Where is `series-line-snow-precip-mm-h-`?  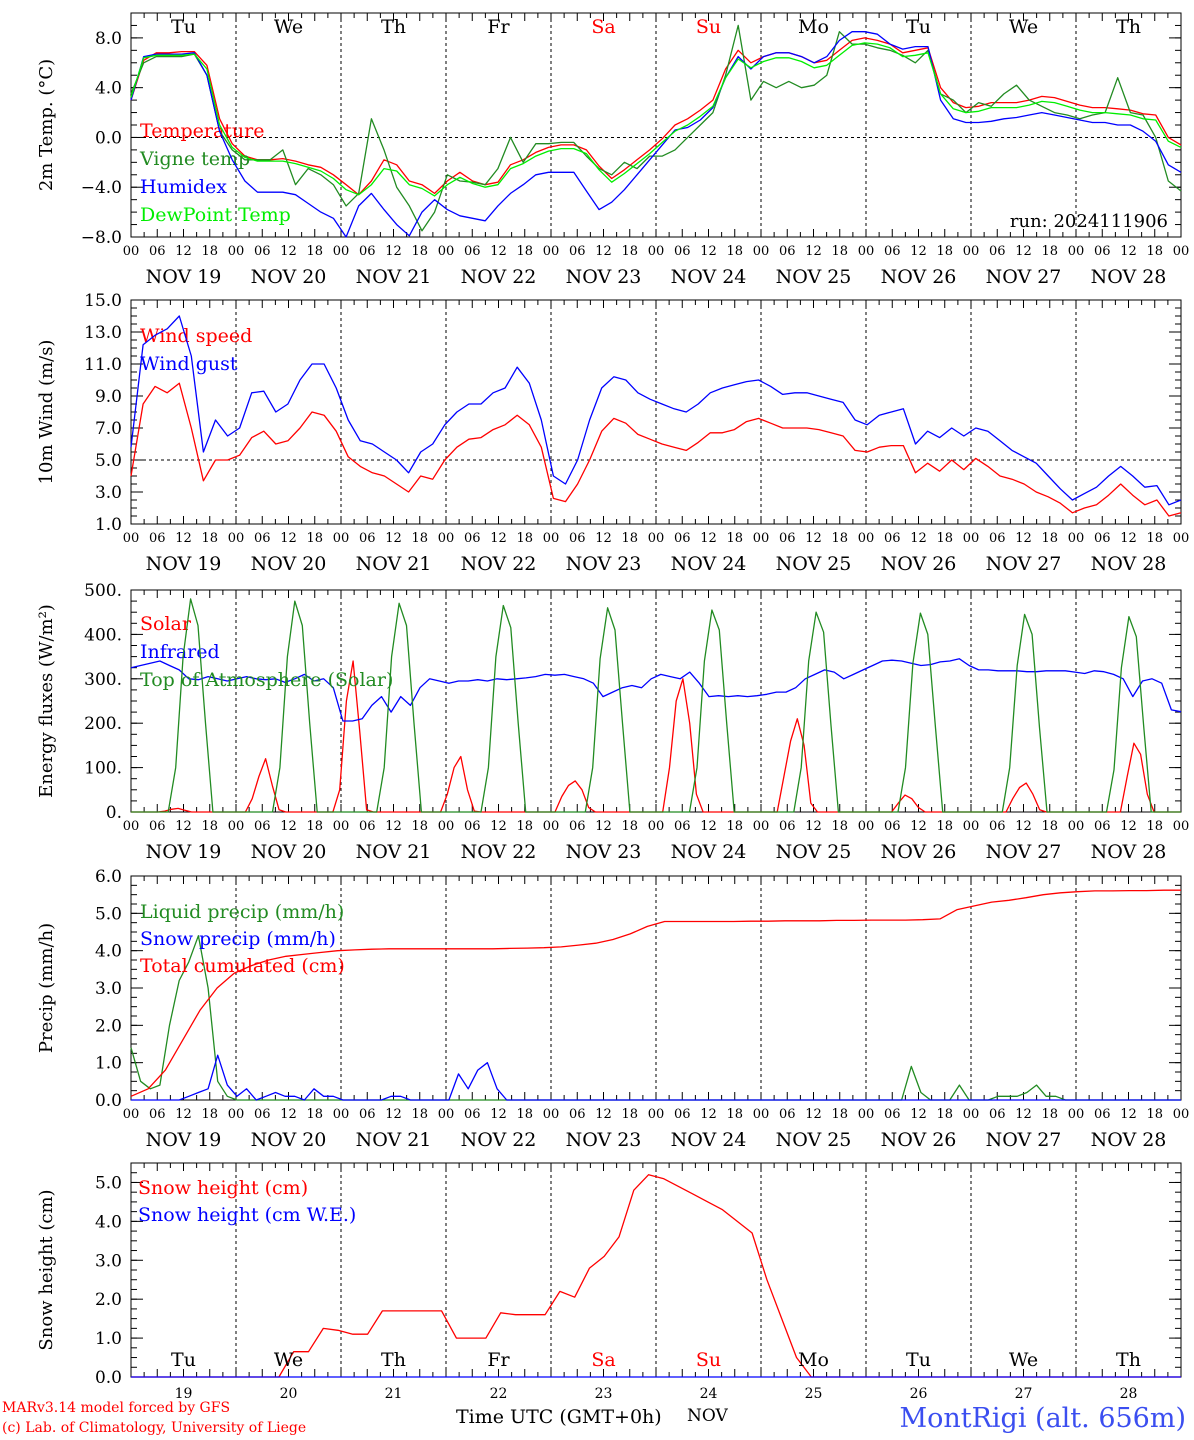 series-line-snow-precip-mm-h- is located at coordinates (656, 1077).